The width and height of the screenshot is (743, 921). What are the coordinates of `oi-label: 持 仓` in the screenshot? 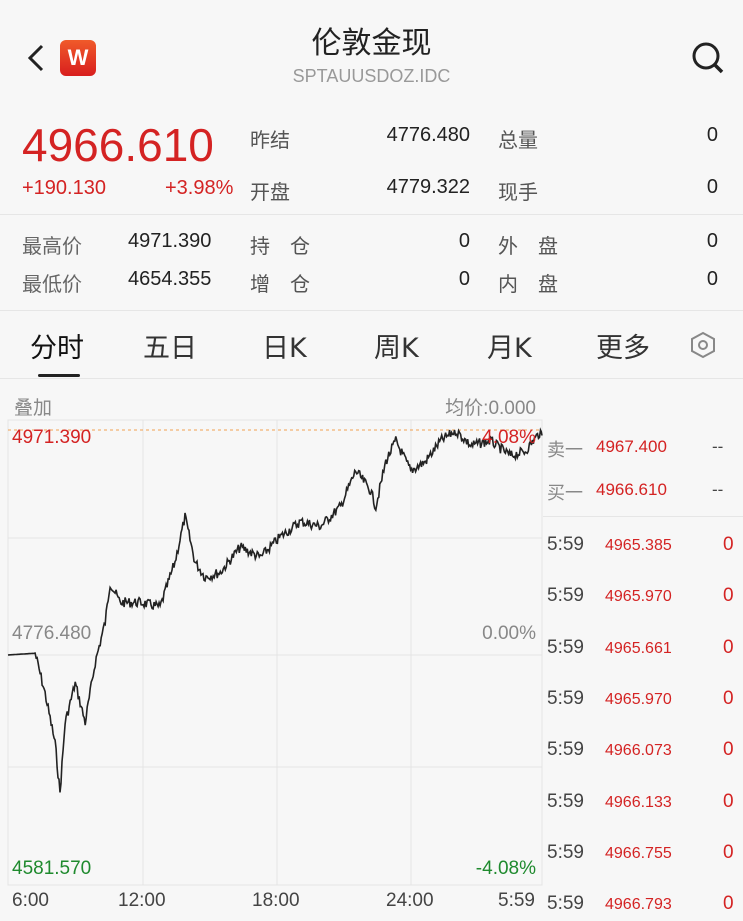 It's located at (280, 246).